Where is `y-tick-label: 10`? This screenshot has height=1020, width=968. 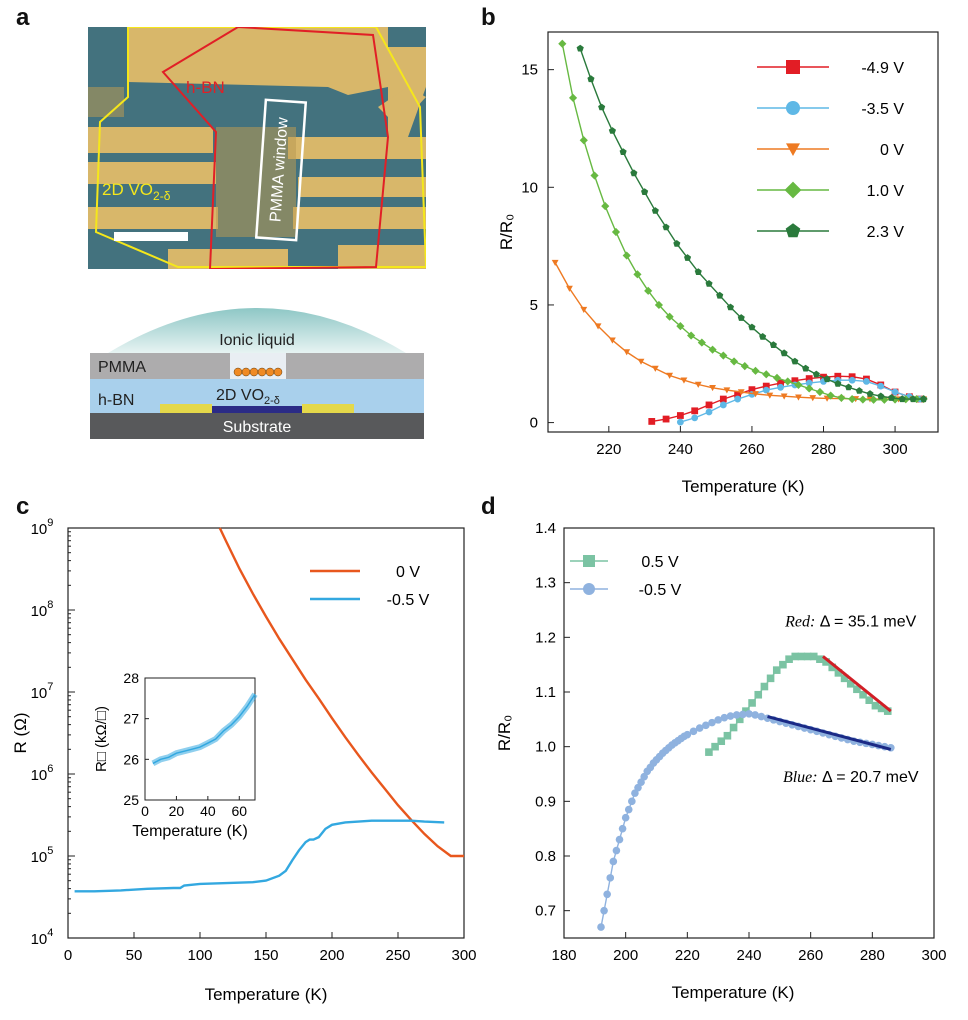 y-tick-label: 10 is located at coordinates (529, 187).